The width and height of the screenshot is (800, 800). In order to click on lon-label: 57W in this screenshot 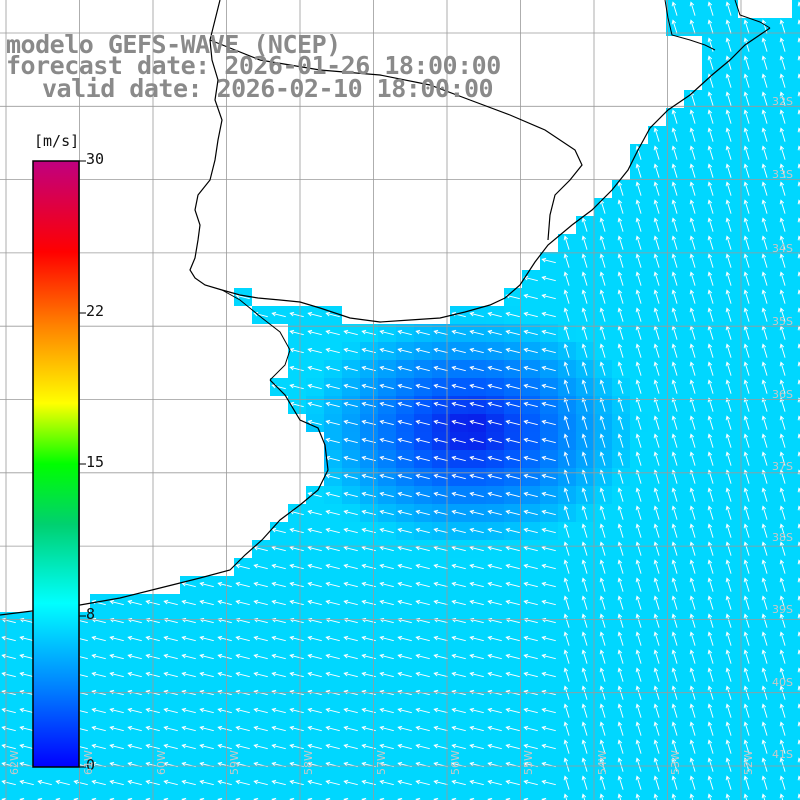, I will do `click(381, 762)`.